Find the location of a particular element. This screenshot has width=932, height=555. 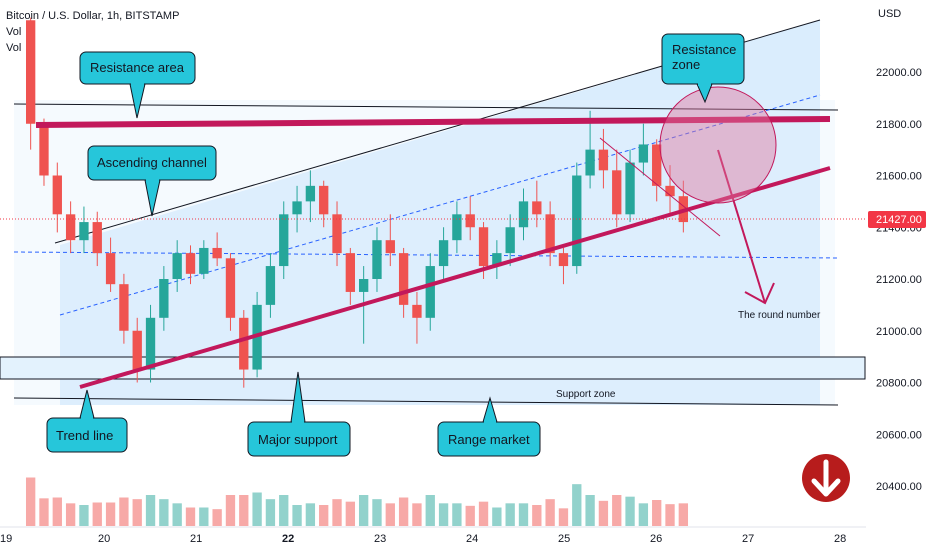

y-tick-label: 22000.00 is located at coordinates (899, 73).